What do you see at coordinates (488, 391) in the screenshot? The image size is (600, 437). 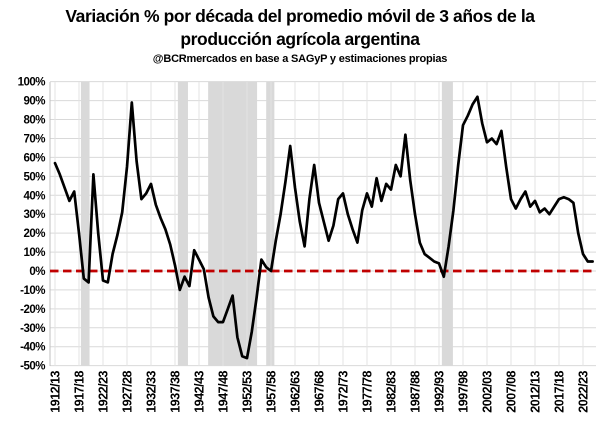 I see `x-tick-label: 2002/03` at bounding box center [488, 391].